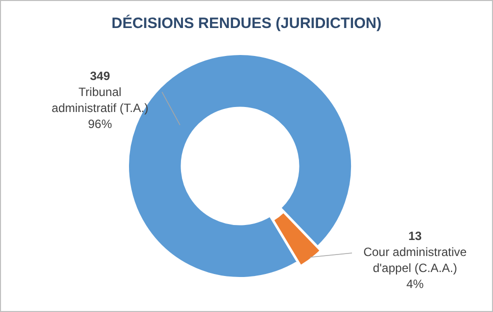 The width and height of the screenshot is (493, 312). I want to click on data-label: 349, so click(100, 76).